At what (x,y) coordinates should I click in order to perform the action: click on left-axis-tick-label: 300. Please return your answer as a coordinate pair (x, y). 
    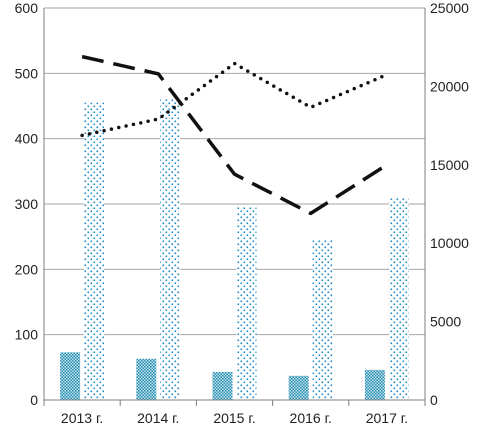
    Looking at the image, I should click on (27, 204).